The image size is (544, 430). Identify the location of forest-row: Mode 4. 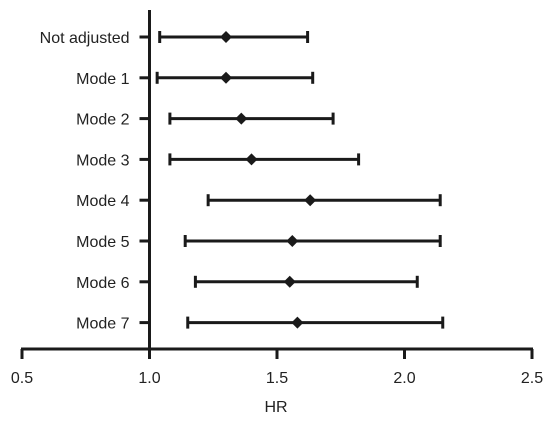
(259, 201).